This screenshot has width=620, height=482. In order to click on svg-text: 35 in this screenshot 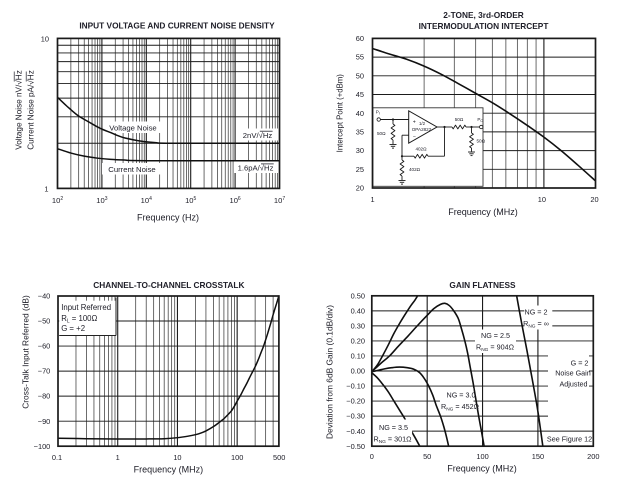, I will do `click(360, 132)`.